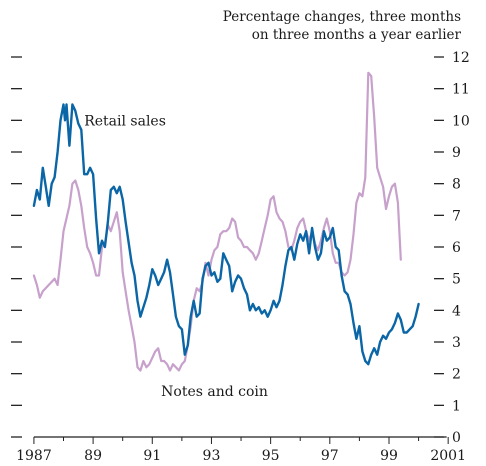 This screenshot has height=466, width=486. I want to click on y-tick-label: 2, so click(456, 375).